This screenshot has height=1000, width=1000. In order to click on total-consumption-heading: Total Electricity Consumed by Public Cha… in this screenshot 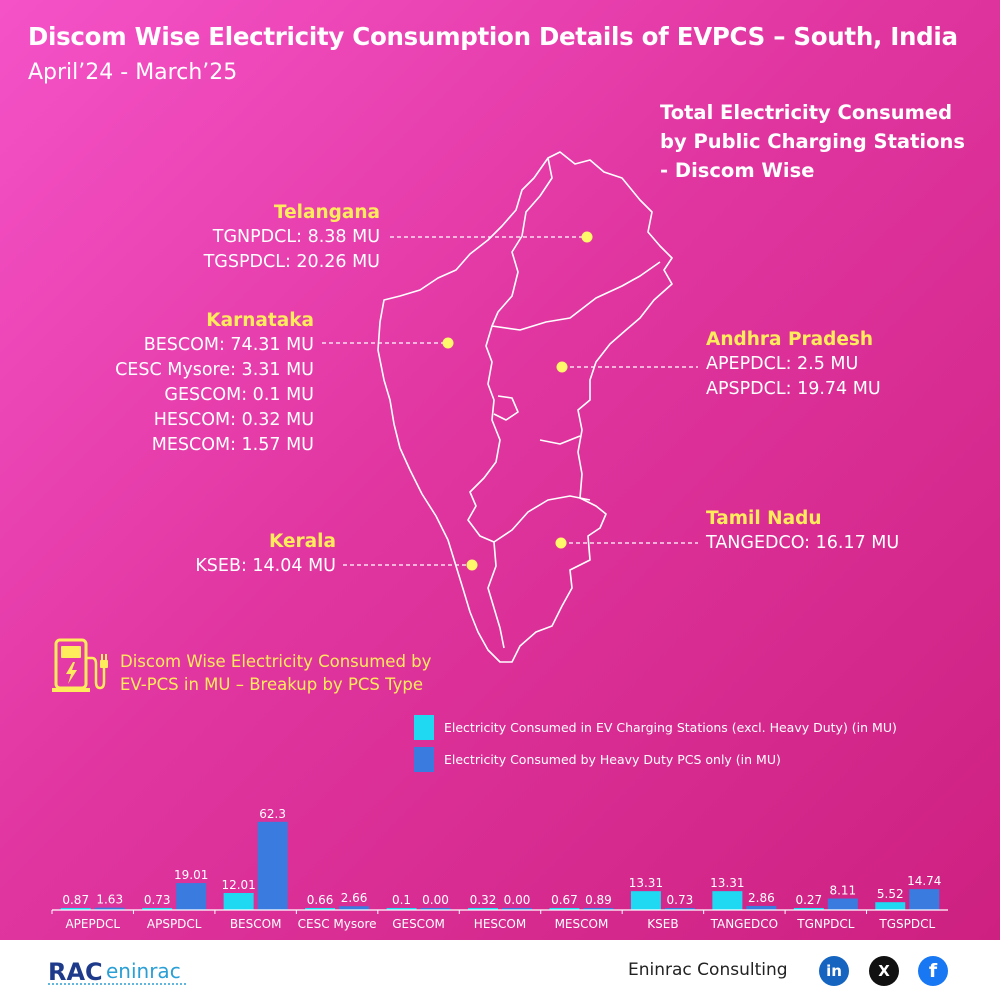, I will do `click(825, 141)`.